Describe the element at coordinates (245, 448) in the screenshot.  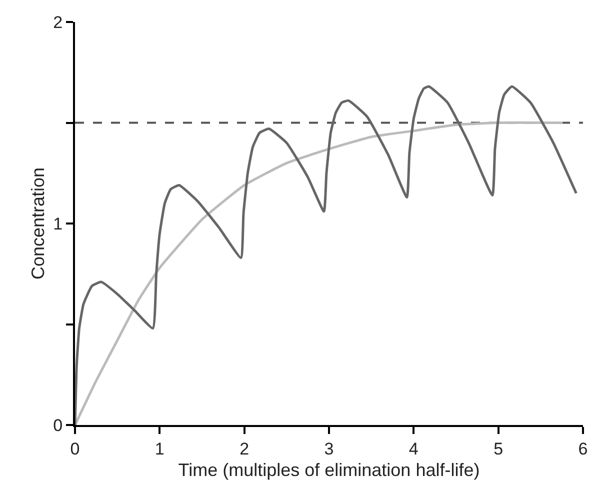
I see `x-tick-label: 2` at that location.